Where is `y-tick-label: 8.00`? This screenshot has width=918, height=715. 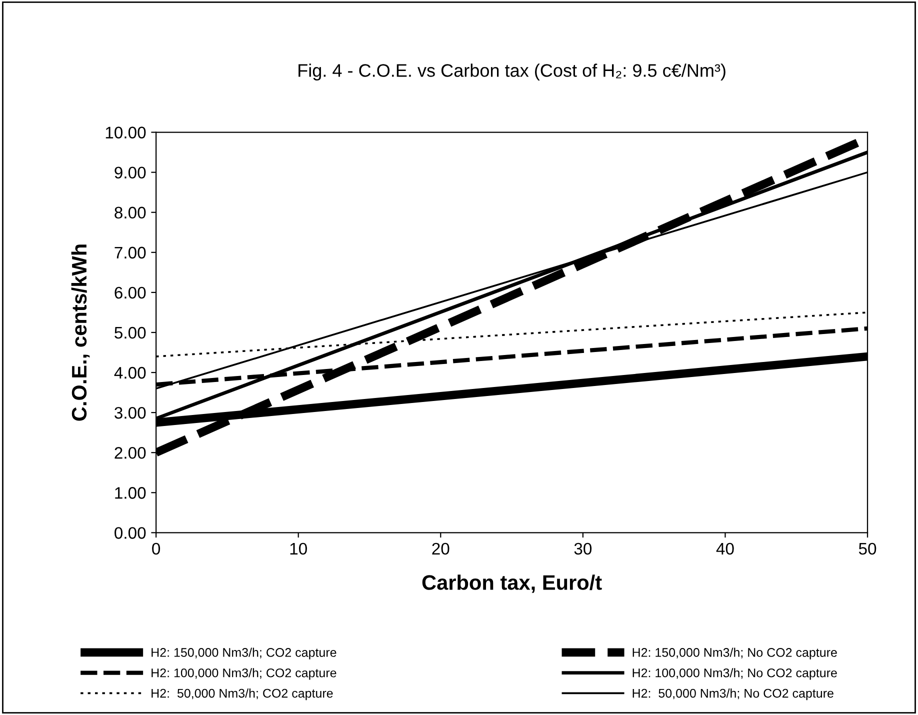
y-tick-label: 8.00 is located at coordinates (130, 212).